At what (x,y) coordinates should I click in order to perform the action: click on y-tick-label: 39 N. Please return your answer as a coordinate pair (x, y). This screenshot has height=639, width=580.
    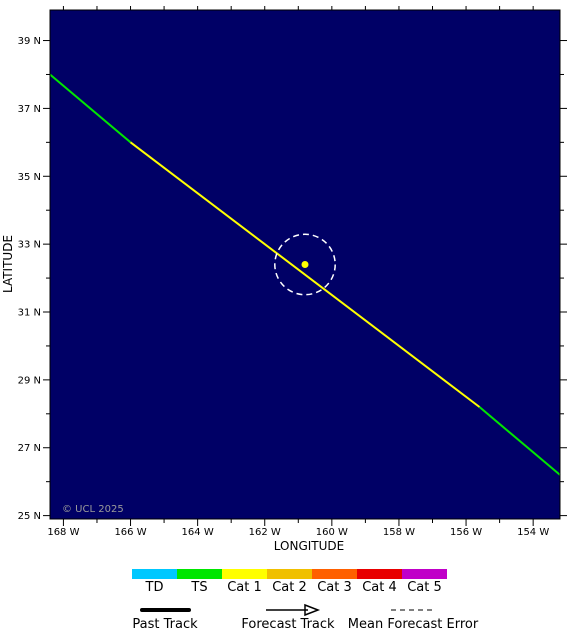
    Looking at the image, I should click on (29, 41).